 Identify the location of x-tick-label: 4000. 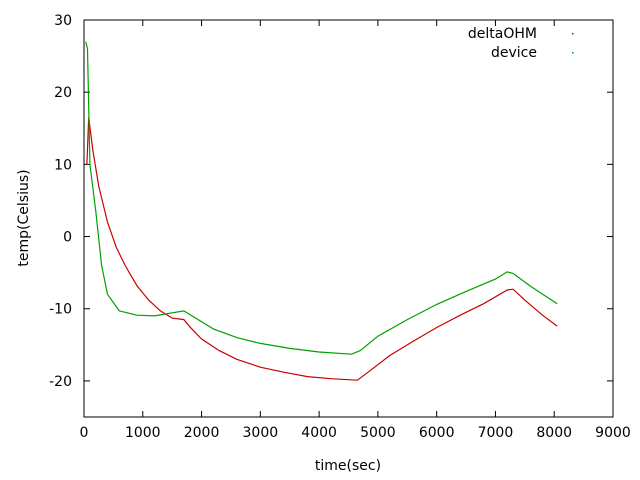
(319, 433).